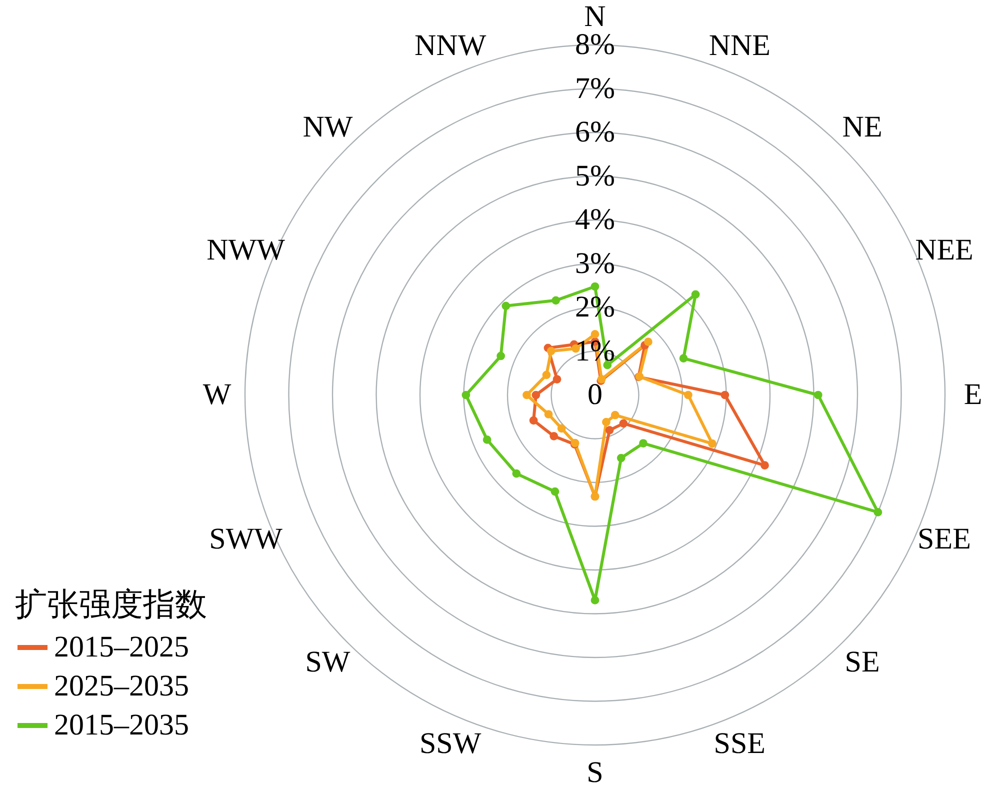 The width and height of the screenshot is (1000, 796). I want to click on spoke-label: NNE, so click(739, 45).